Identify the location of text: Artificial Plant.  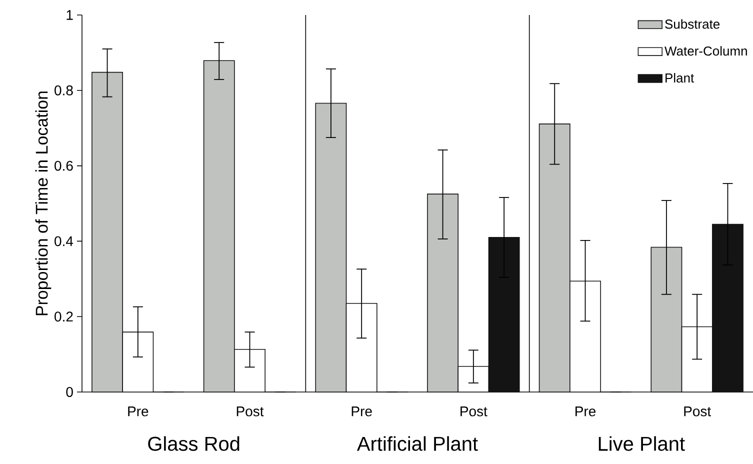
(417, 443).